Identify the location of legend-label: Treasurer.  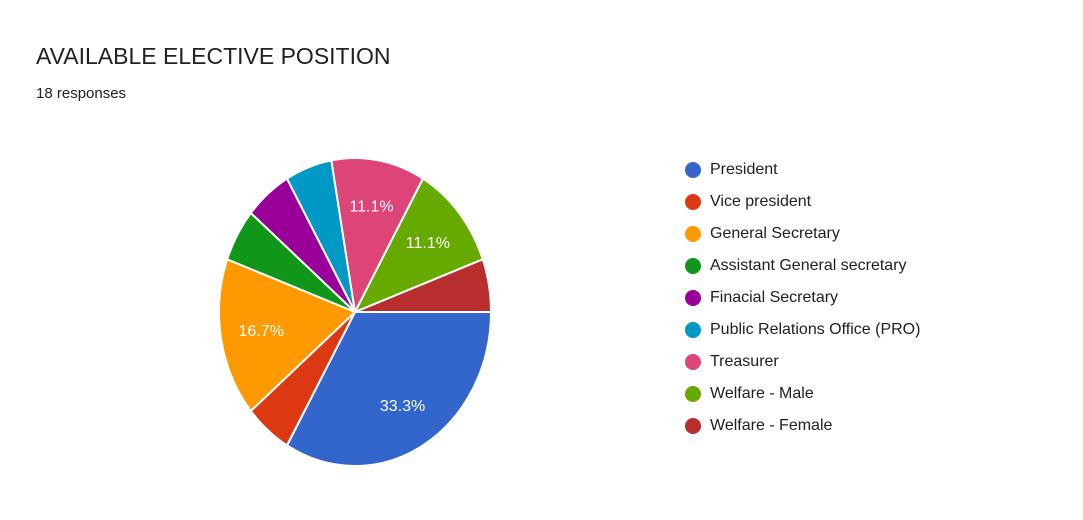
(744, 361).